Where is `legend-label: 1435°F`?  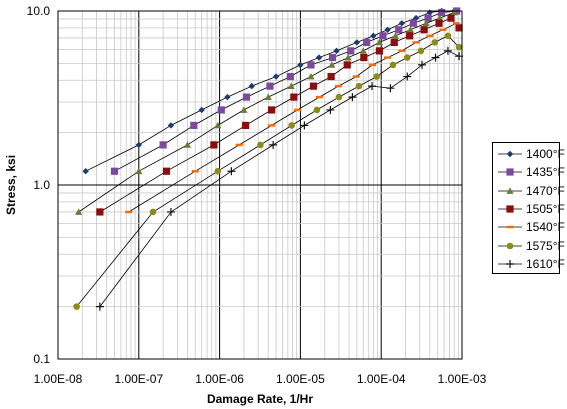
legend-label: 1435°F is located at coordinates (545, 172).